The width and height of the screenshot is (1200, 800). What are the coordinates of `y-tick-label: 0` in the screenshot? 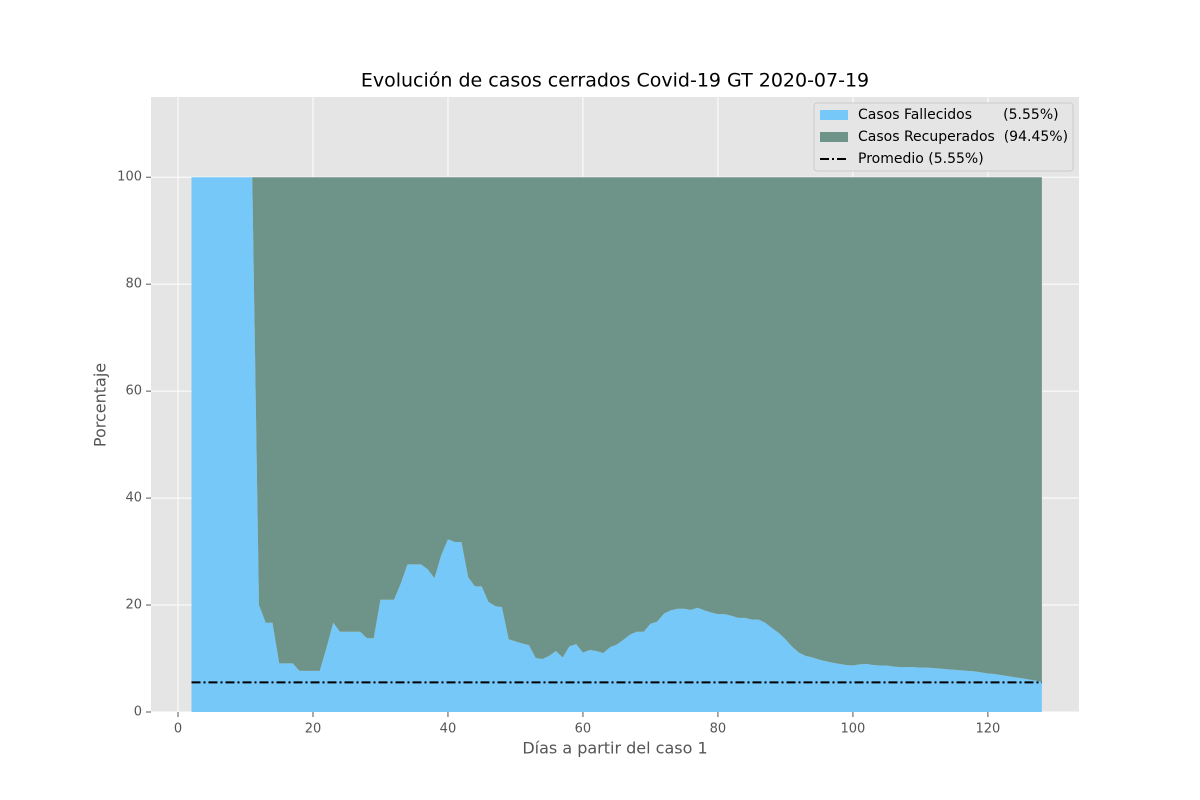 It's located at (138, 712).